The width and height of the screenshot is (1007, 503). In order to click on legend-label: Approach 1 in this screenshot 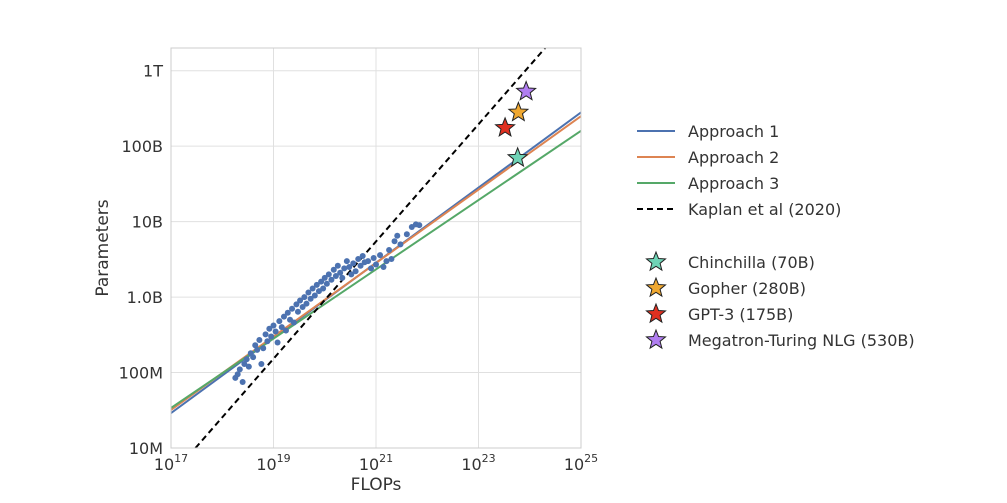, I will do `click(733, 131)`.